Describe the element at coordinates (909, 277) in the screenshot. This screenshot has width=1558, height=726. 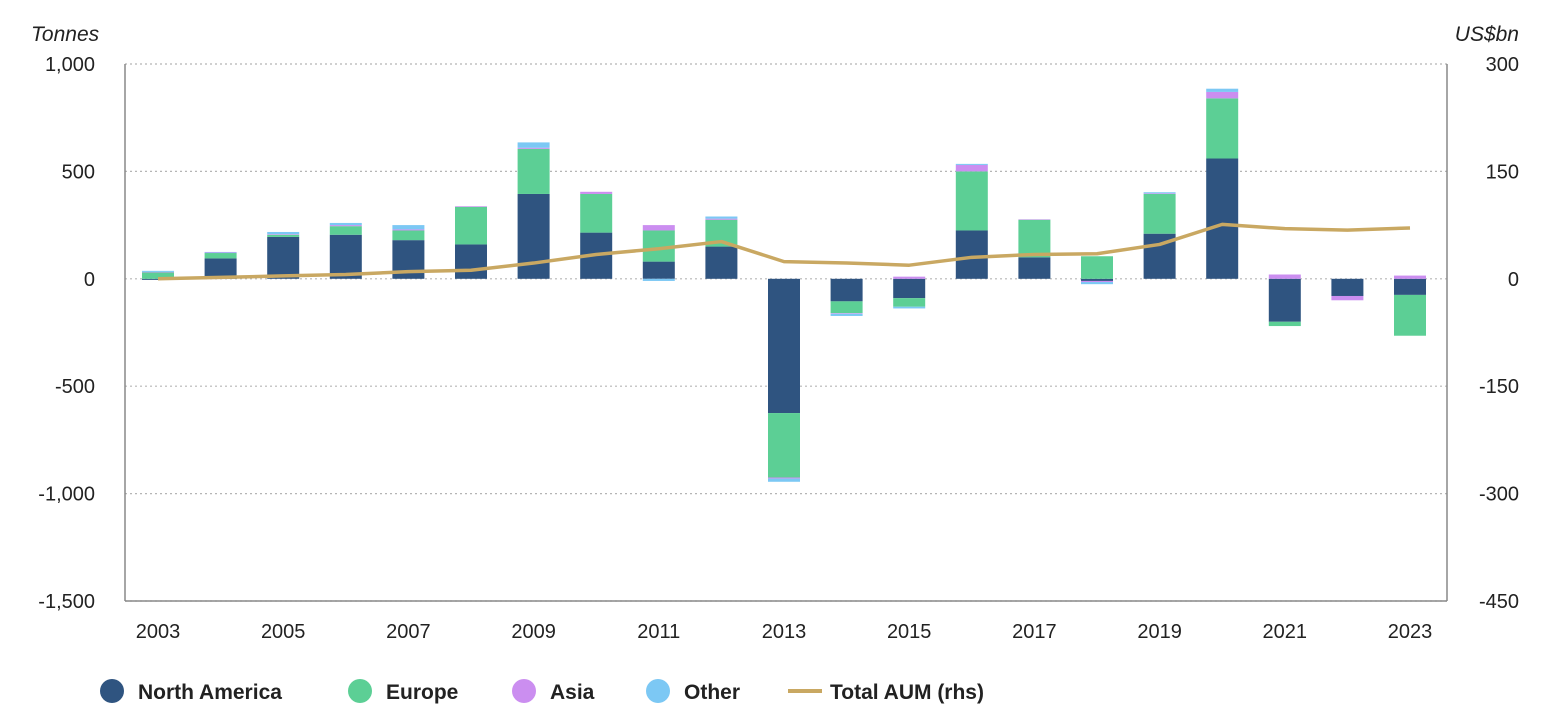
I see `bar-asia-2015` at that location.